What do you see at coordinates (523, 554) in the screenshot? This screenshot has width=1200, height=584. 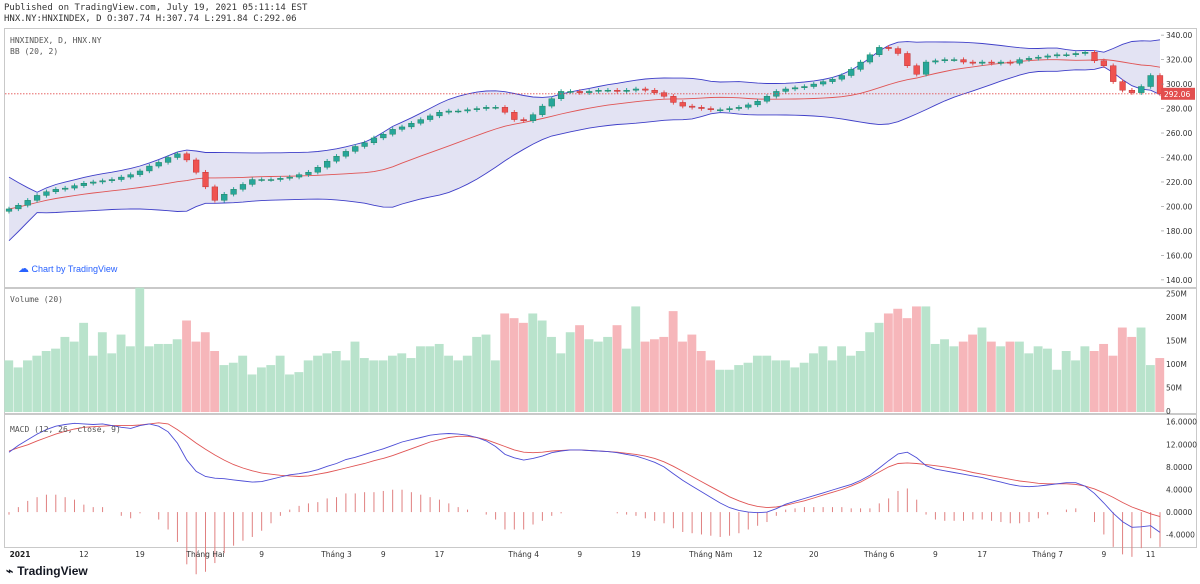 I see `x-axis-label: Tháng 4` at bounding box center [523, 554].